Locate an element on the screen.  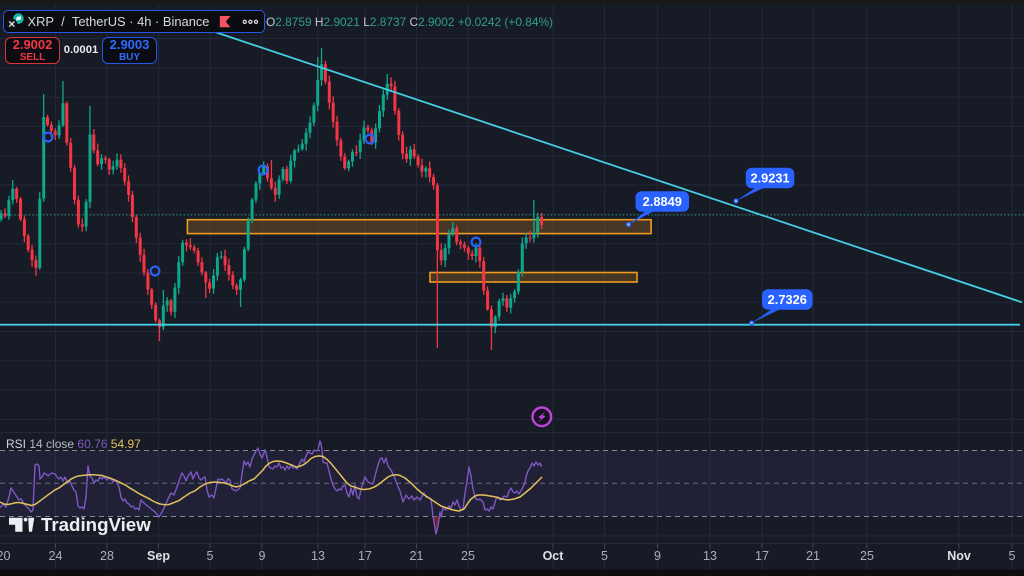
svg-text: RSI 14 close 60.76 54.97 is located at coordinates (73, 444).